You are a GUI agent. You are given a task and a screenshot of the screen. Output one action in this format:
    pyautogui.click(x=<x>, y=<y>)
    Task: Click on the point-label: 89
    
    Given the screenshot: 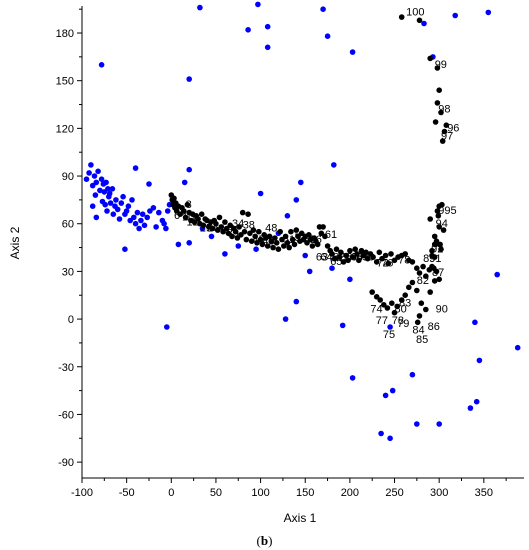 What is the action you would take?
    pyautogui.click(x=429, y=259)
    